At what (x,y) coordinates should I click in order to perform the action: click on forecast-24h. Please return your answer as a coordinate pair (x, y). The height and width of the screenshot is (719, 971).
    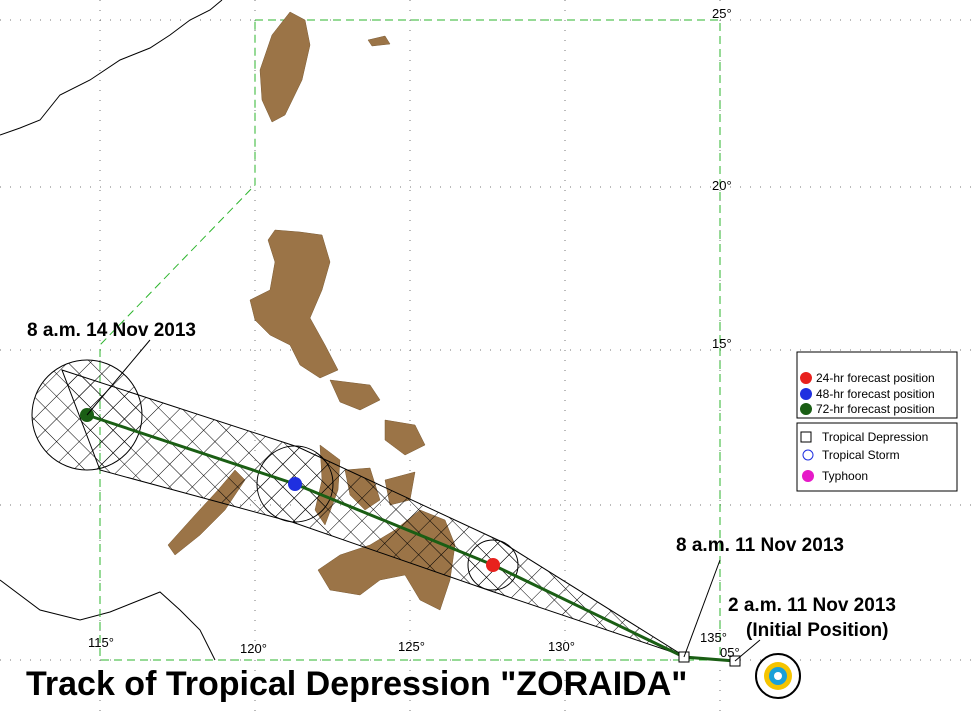
    Looking at the image, I should click on (493, 565).